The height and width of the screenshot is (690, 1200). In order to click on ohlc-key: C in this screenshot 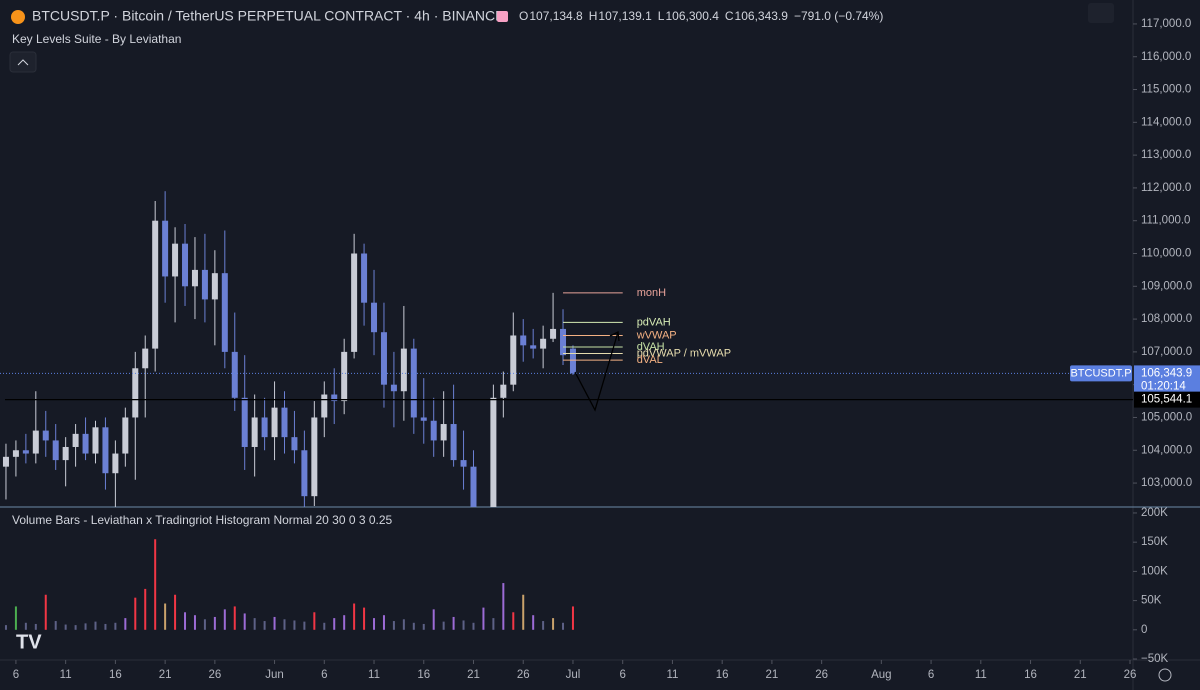, I will do `click(729, 16)`.